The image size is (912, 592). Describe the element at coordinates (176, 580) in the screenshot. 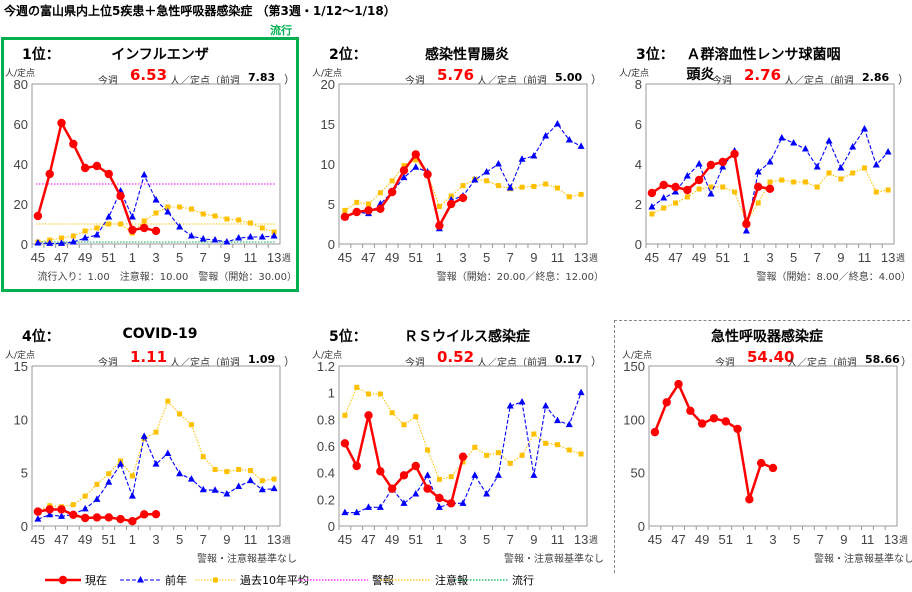

I see `legend-label-previous_year: 前年` at that location.